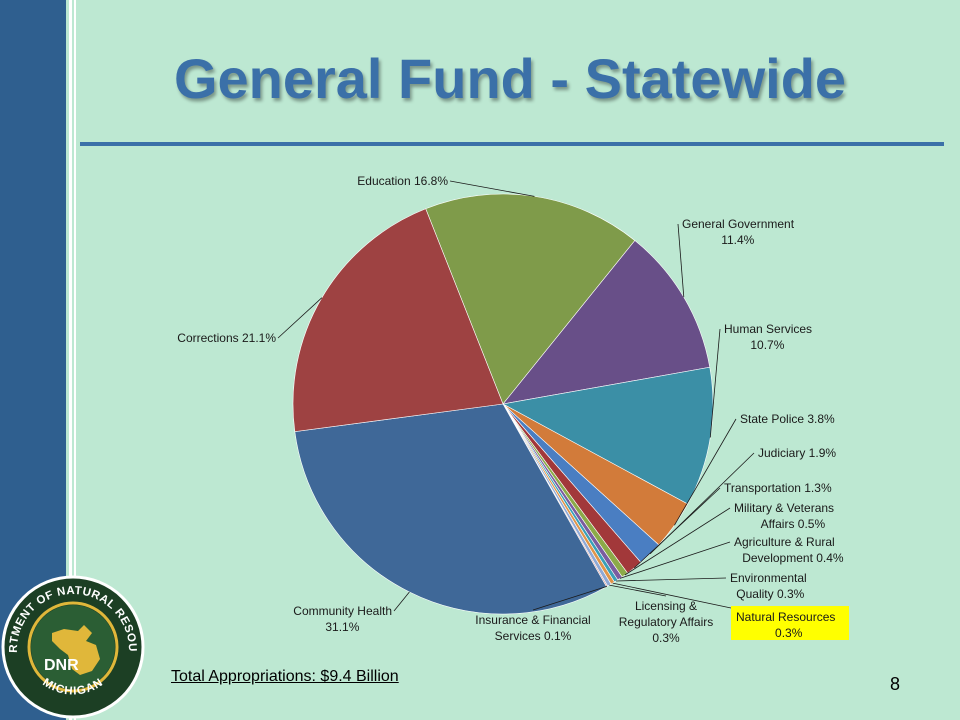 Image resolution: width=960 pixels, height=720 pixels. Describe the element at coordinates (285, 676) in the screenshot. I see `total-appropriations: Total Appropriations: $9.4 Billion` at that location.